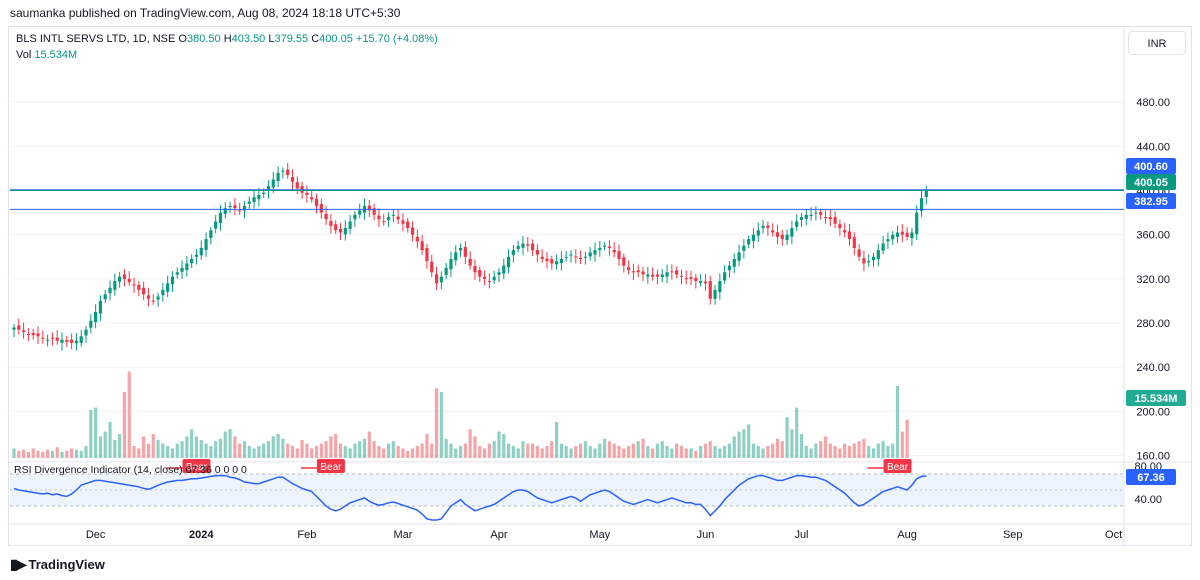 The height and width of the screenshot is (580, 1200). I want to click on currency-button: INR, so click(1157, 43).